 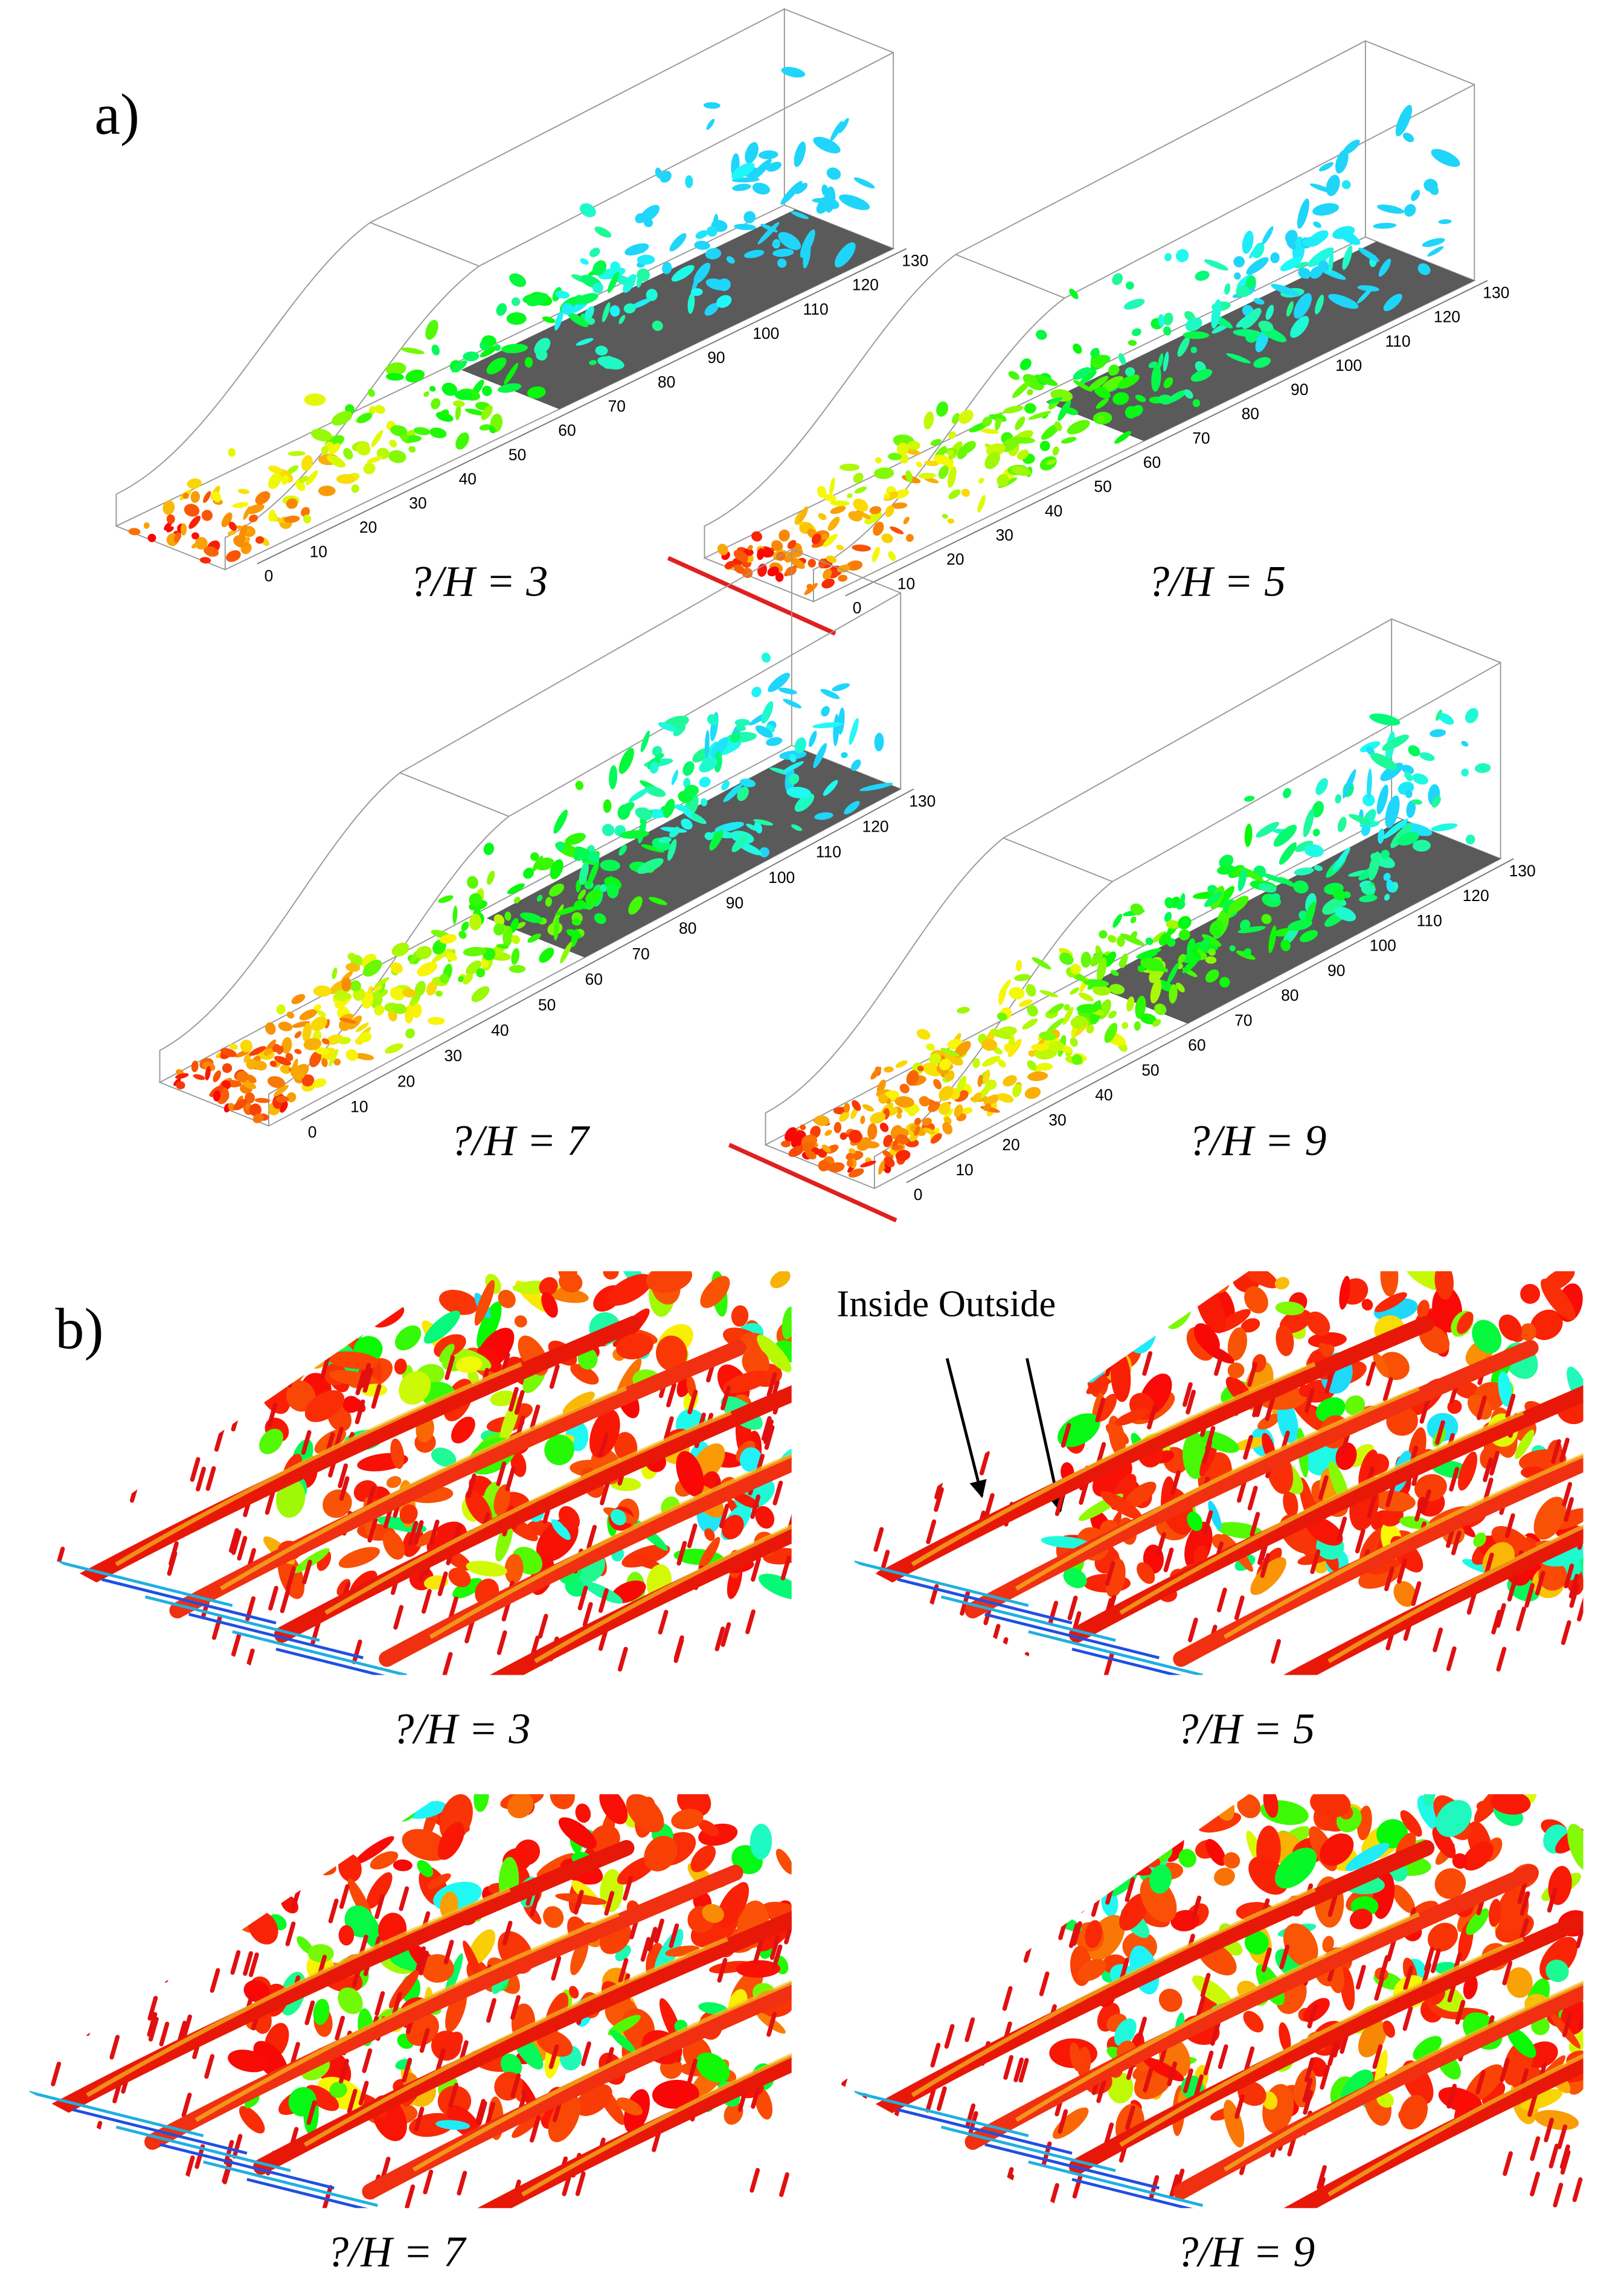 I want to click on tick-label: 70, so click(x=641, y=954).